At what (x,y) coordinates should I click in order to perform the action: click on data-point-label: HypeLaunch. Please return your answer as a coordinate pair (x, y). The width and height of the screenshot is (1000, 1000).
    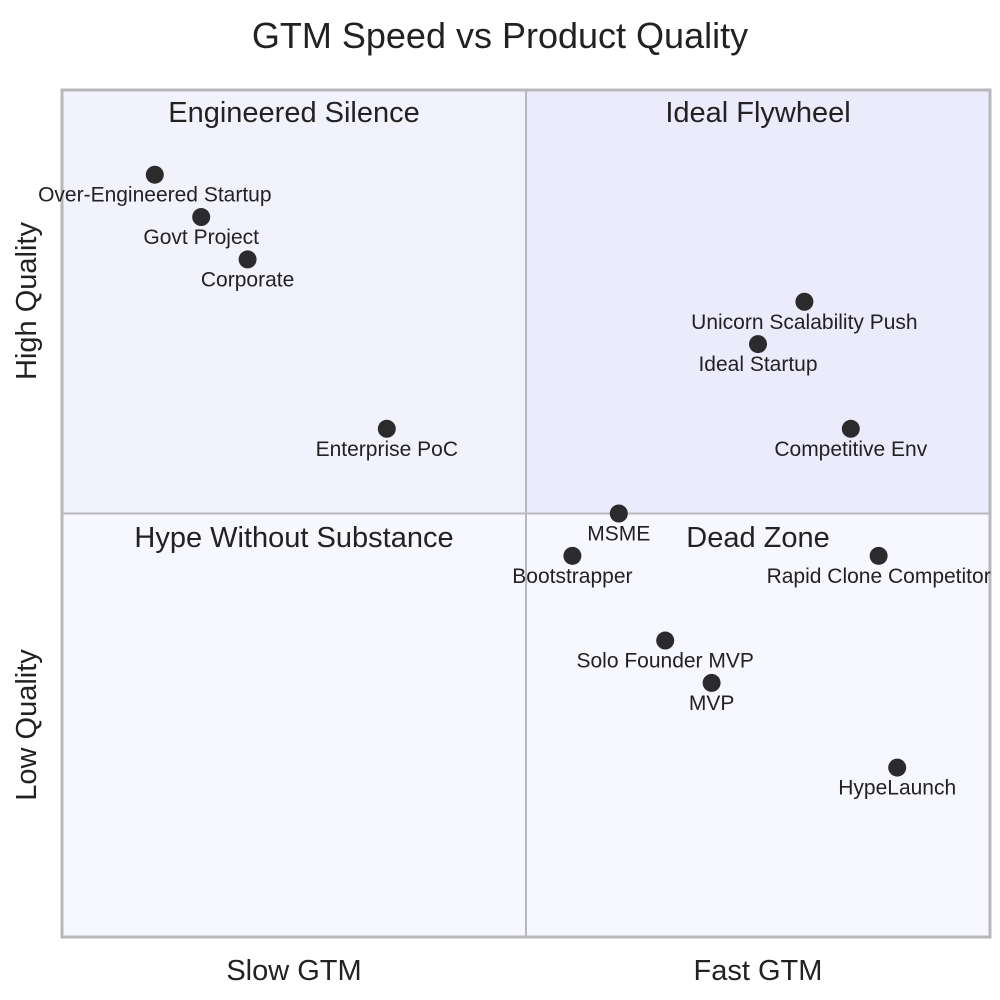
    Looking at the image, I should click on (897, 788).